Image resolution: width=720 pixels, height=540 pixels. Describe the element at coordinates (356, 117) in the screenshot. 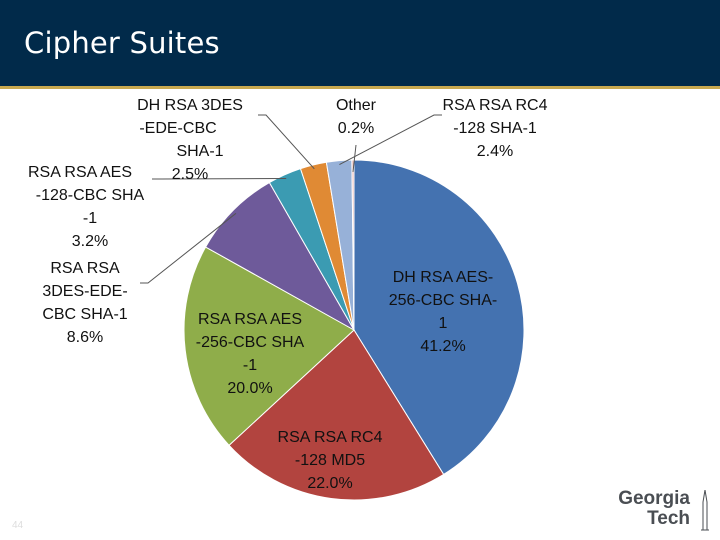

I see `slice-label-other: Other 0.2%` at that location.